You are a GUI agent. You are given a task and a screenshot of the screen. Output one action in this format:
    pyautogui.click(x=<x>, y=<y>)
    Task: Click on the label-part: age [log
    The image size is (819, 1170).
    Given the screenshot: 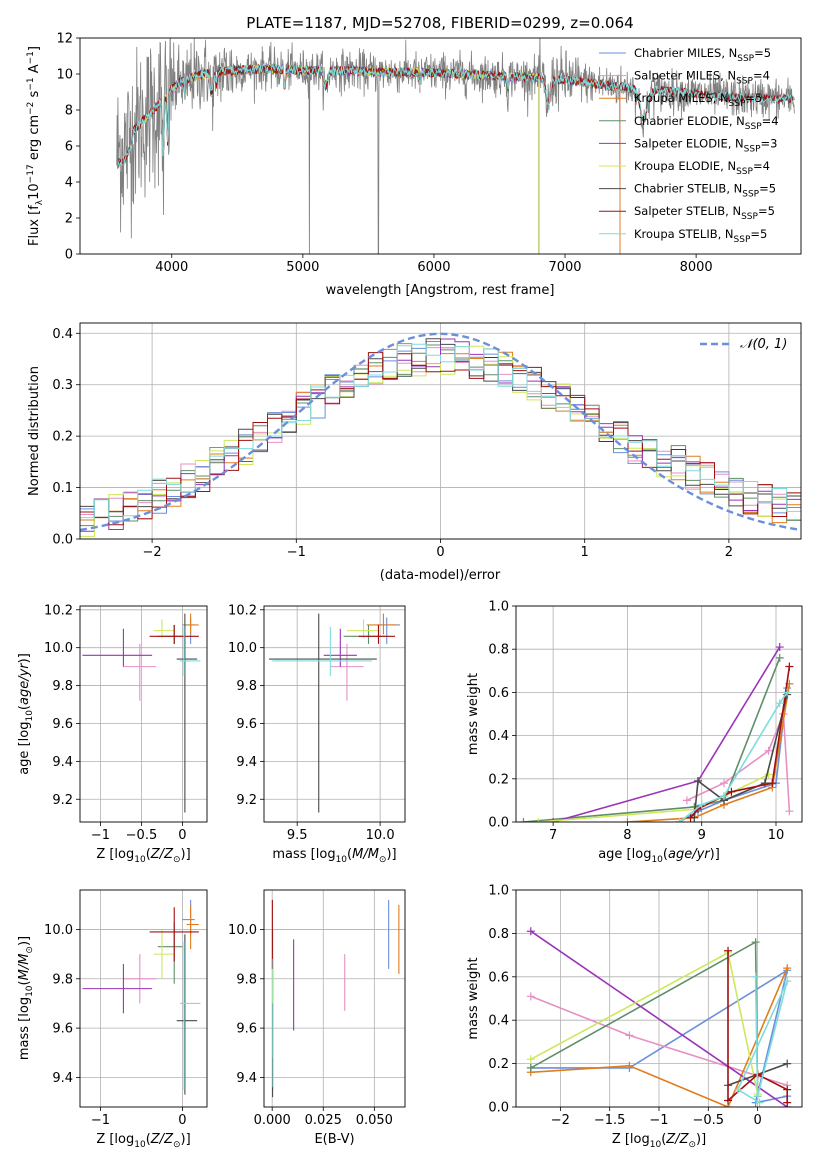 What is the action you would take?
    pyautogui.click(x=624, y=854)
    